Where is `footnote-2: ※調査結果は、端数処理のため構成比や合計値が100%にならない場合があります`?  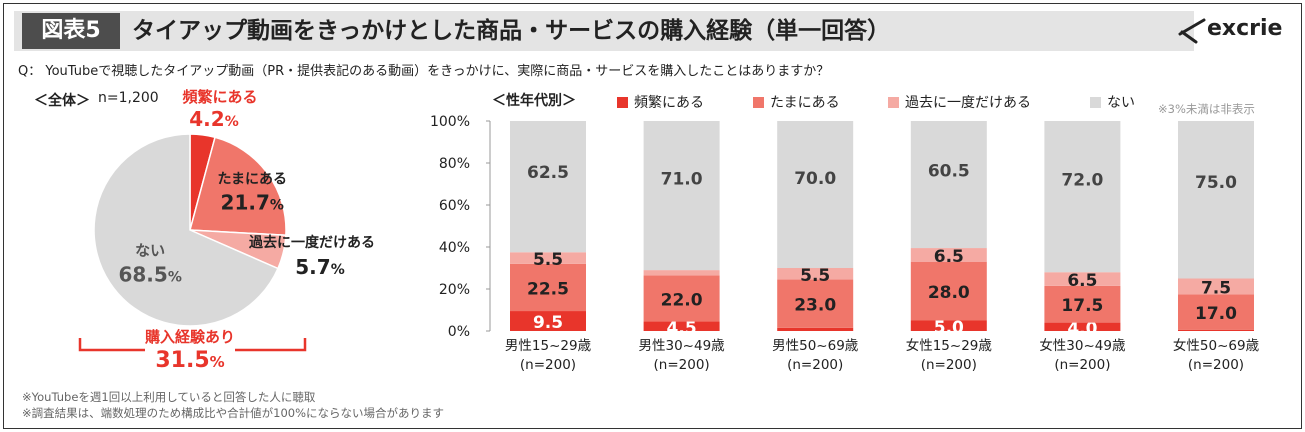 footnote-2: ※調査結果は、端数処理のため構成比や合計値が100%にならない場合があります is located at coordinates (233, 413).